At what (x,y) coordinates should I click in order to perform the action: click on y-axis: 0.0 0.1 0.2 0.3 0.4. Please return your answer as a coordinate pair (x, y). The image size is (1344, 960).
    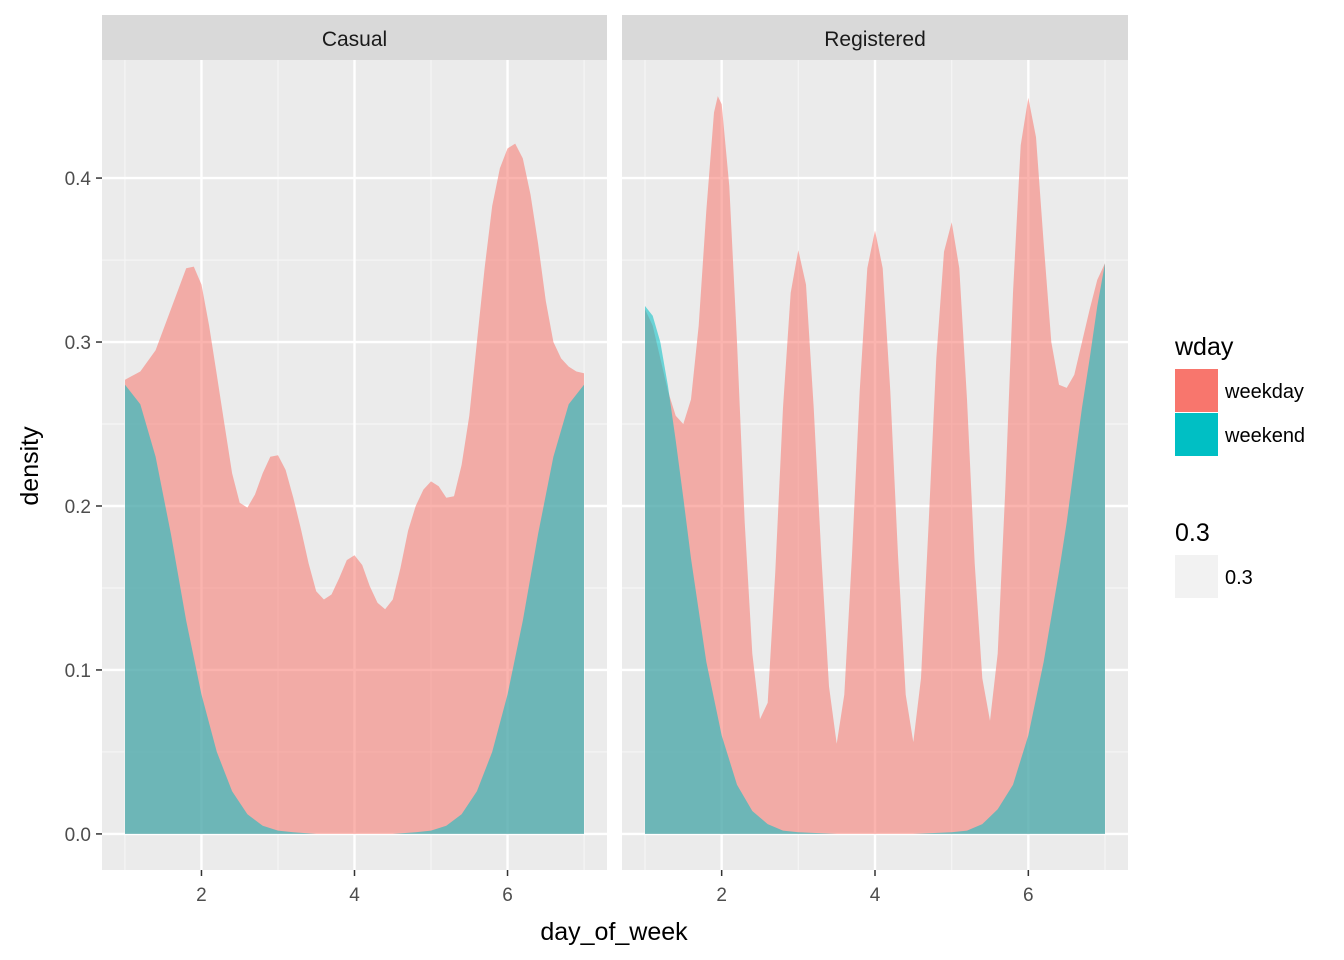
    Looking at the image, I should click on (83, 507).